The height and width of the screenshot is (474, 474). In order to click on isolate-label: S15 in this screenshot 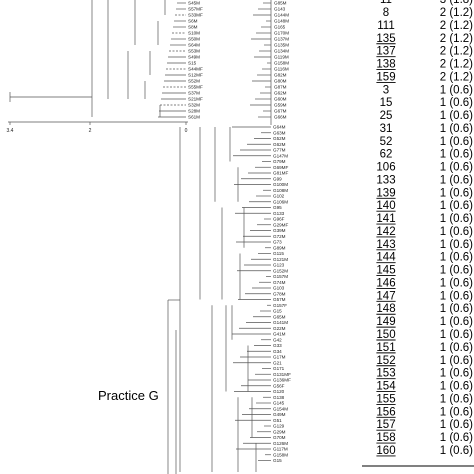, I will do `click(192, 63)`.